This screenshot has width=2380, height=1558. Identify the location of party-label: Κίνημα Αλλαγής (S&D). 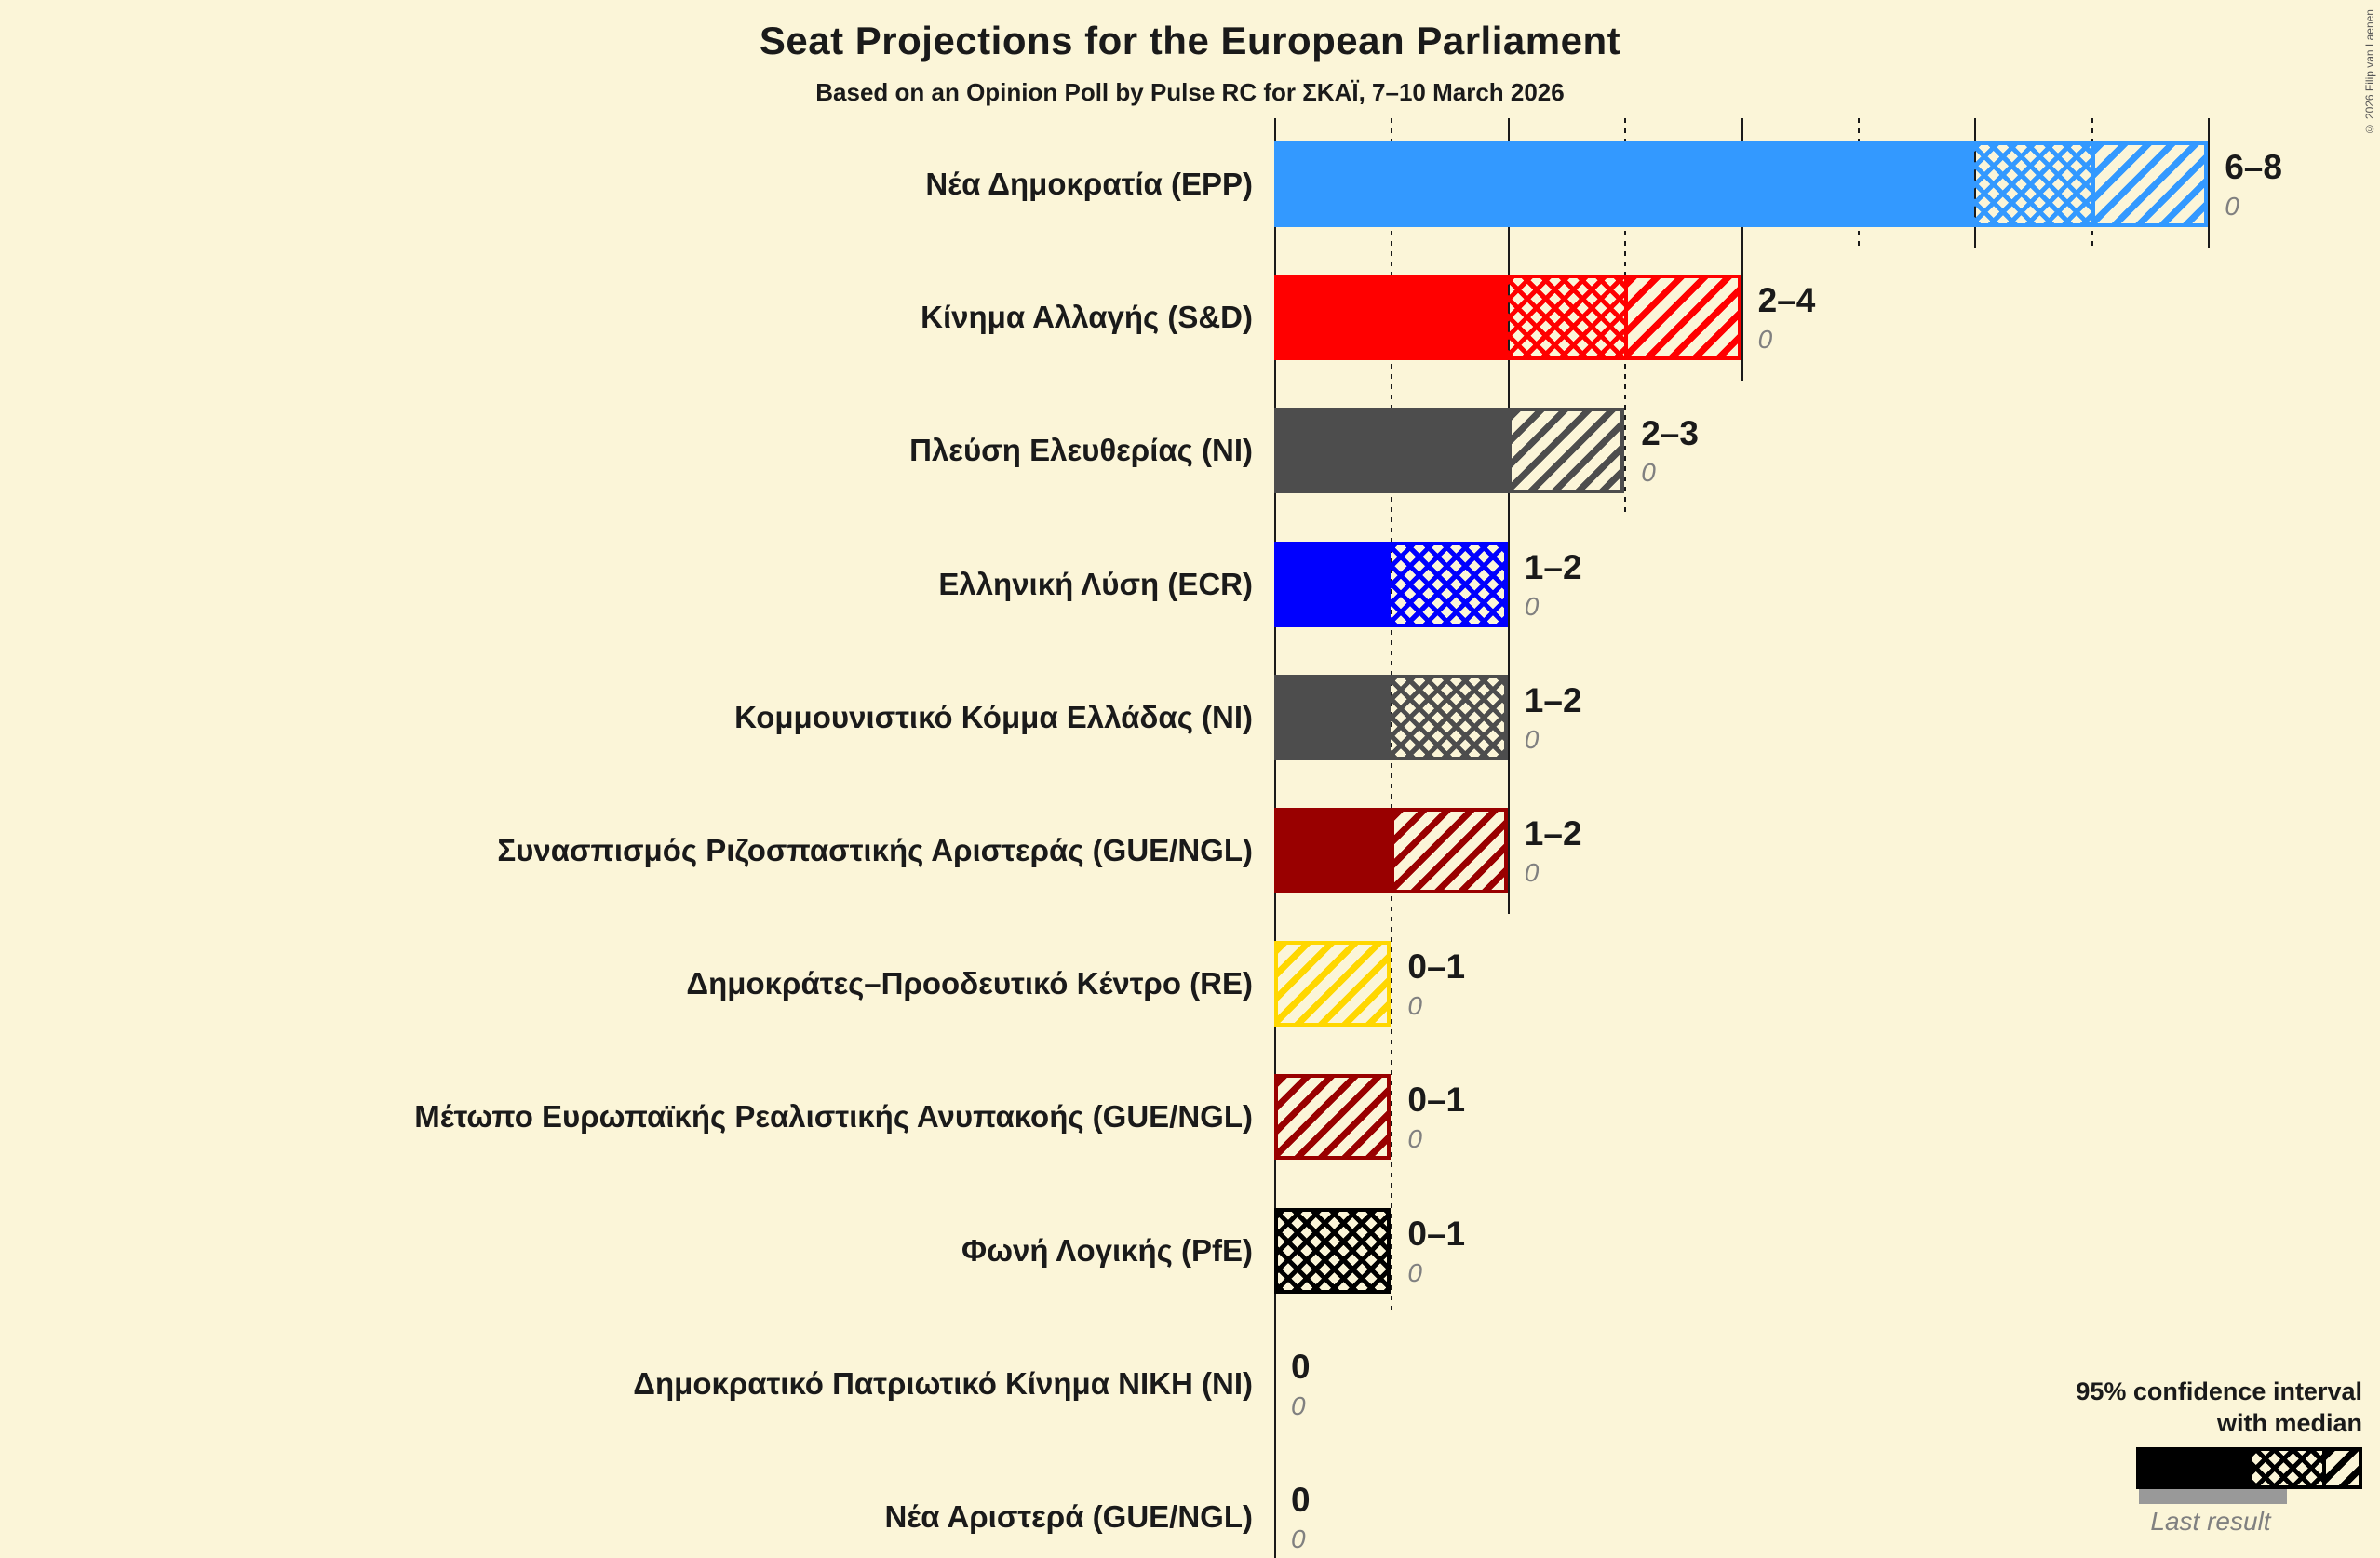
(1087, 317).